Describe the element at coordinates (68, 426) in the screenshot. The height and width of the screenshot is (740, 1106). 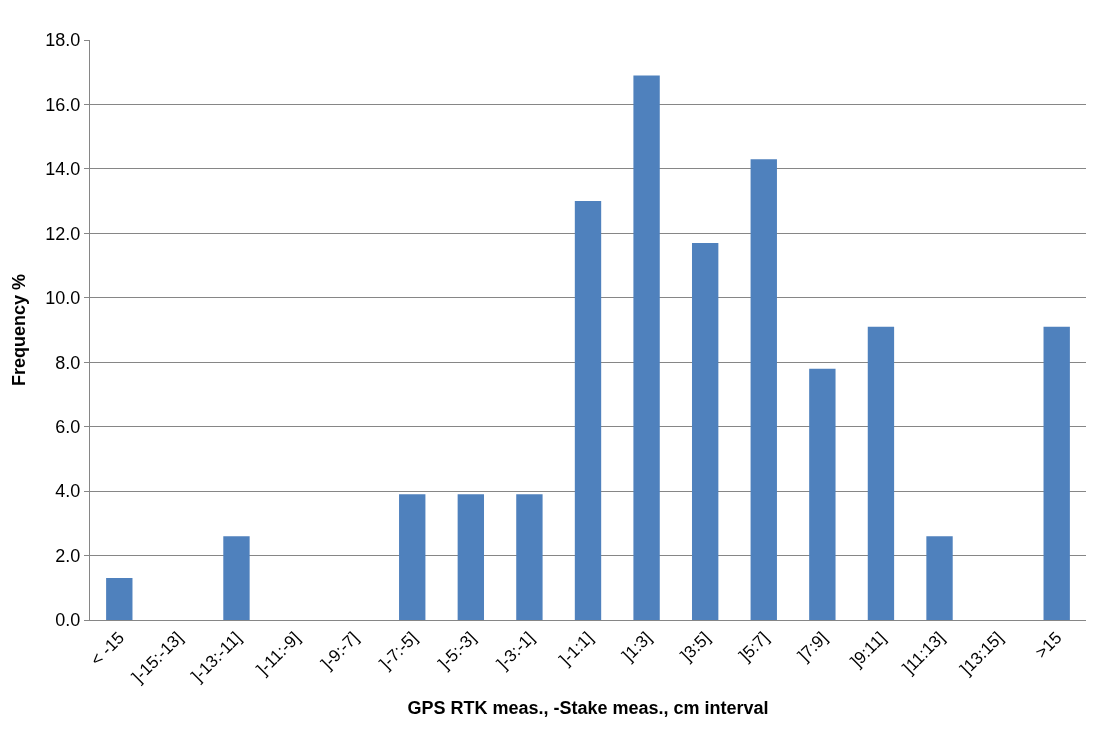
I see `y-tick-label: 6.0` at that location.